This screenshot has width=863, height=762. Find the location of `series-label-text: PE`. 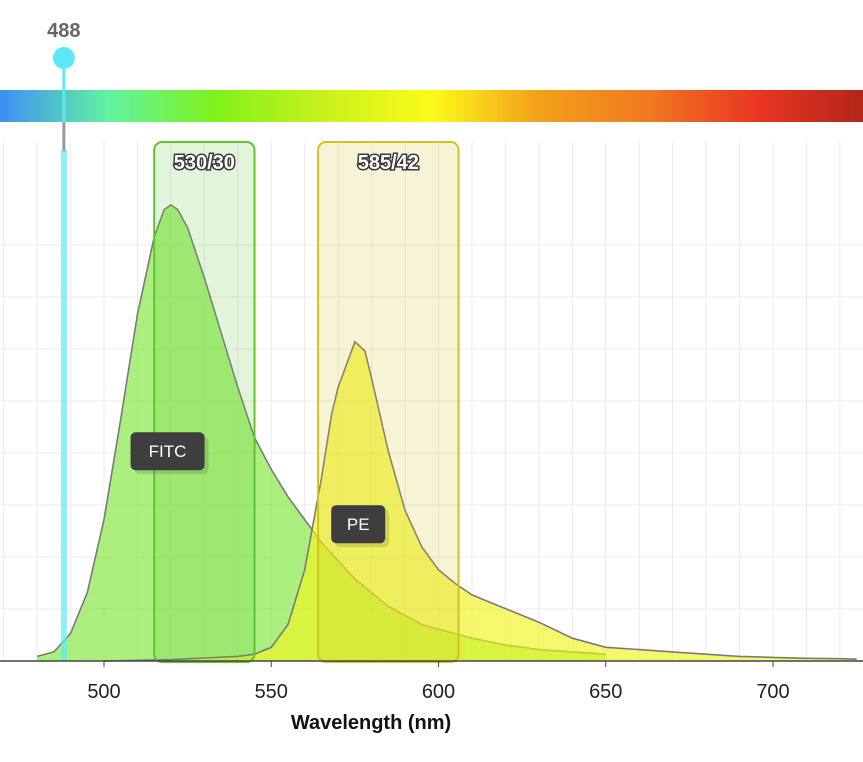

series-label-text: PE is located at coordinates (358, 524).